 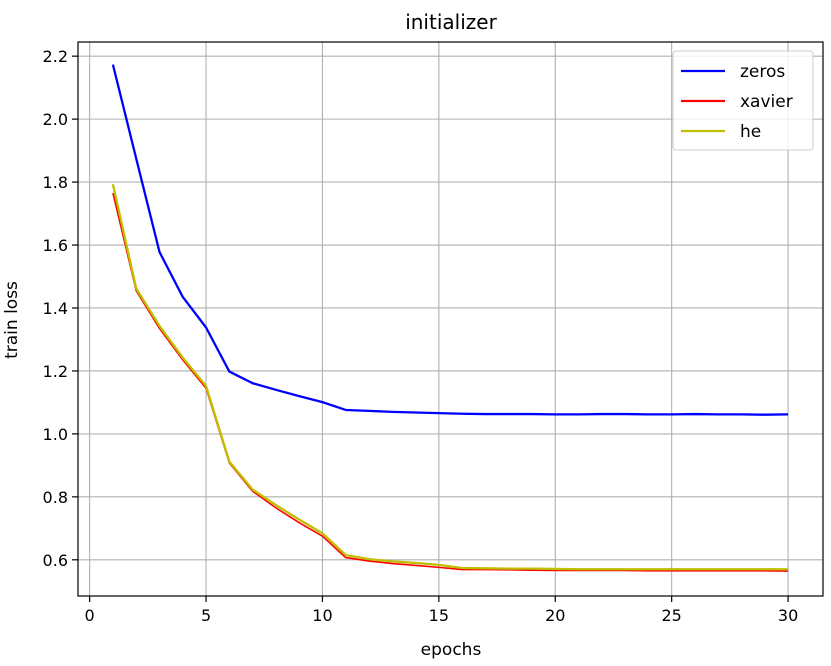 What do you see at coordinates (55, 371) in the screenshot?
I see `y-tick-label: 1.2` at bounding box center [55, 371].